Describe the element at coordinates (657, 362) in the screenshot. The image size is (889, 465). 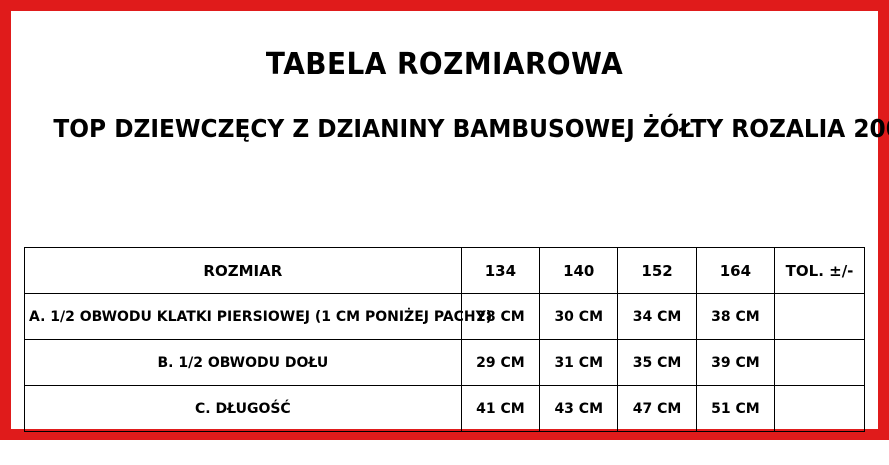
I see `row-b-value-152: 35 CM` at that location.